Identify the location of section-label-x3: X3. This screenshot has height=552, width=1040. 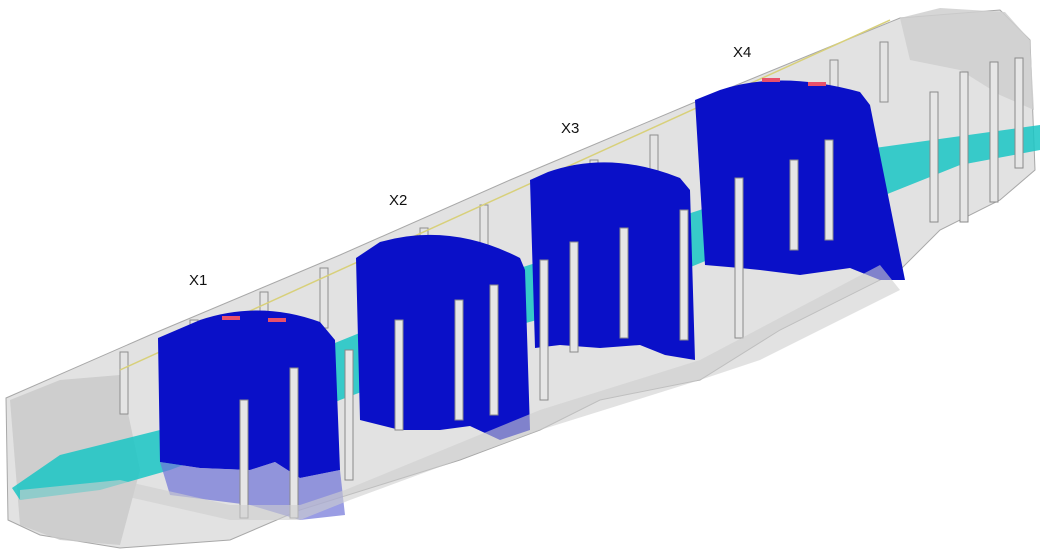
(570, 128).